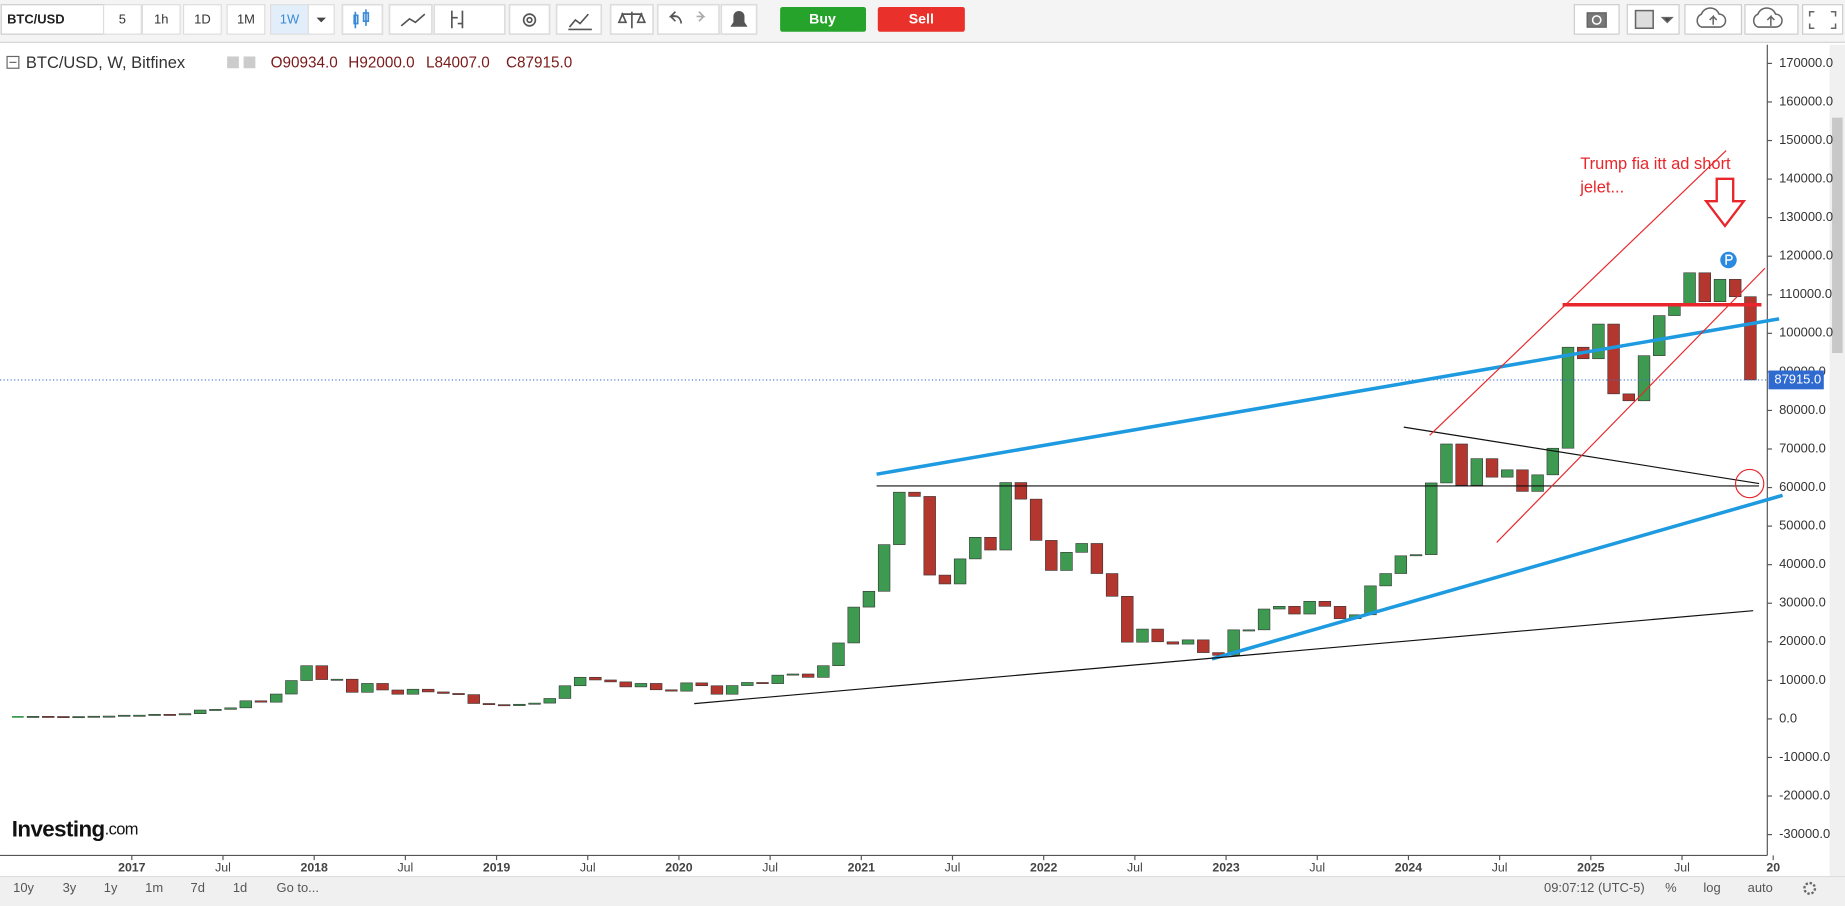  What do you see at coordinates (1810, 888) in the screenshot?
I see `footer-settings` at bounding box center [1810, 888].